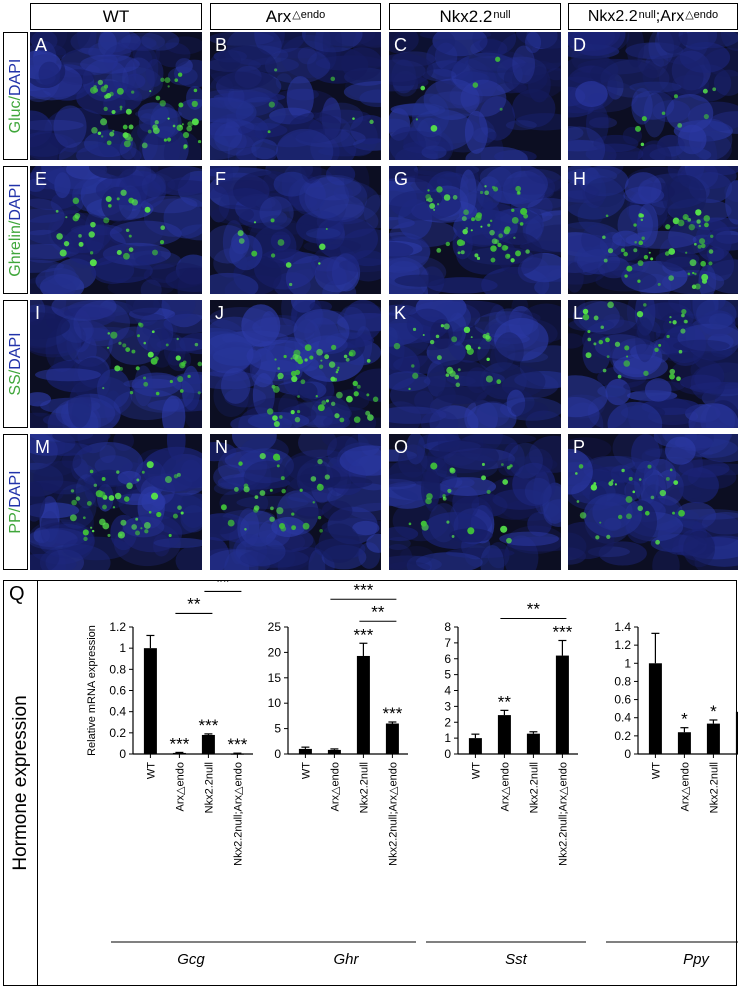 This screenshot has width=740, height=989. I want to click on row-label-ghrelin: Ghrelin/DAPI, so click(15, 230).